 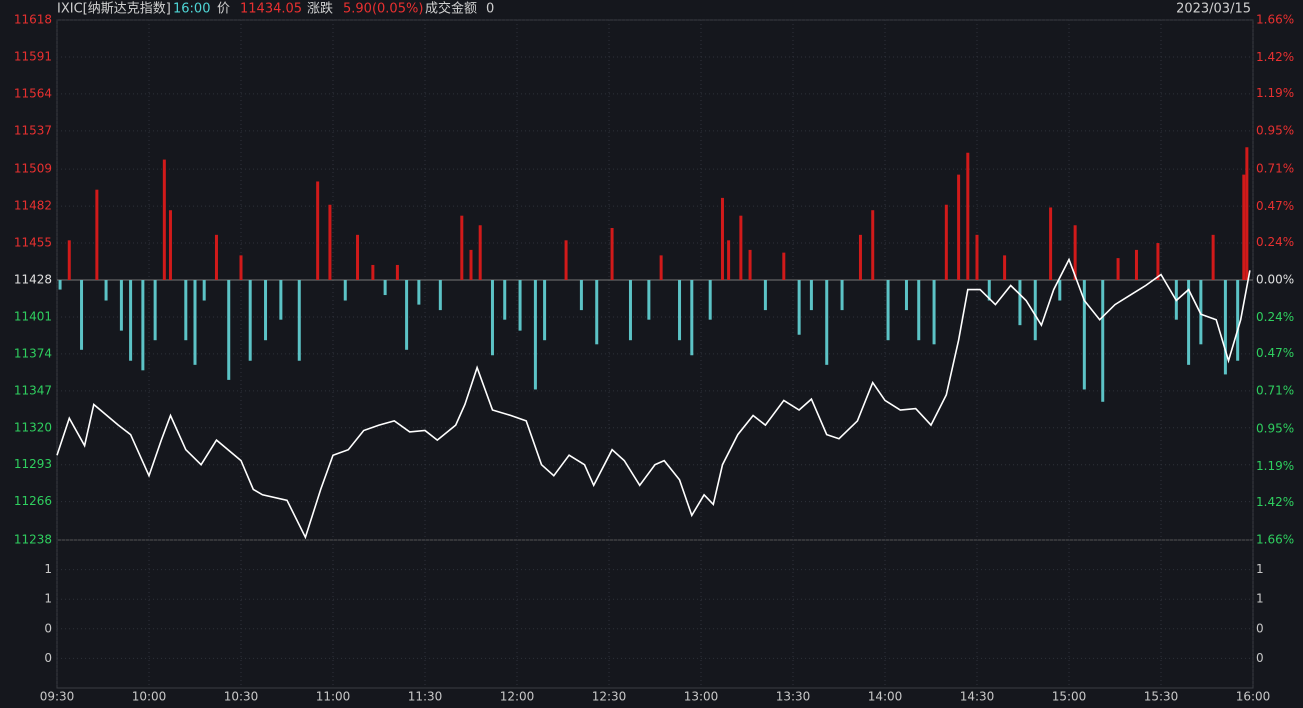 I want to click on price: 11434.05, so click(x=271, y=9).